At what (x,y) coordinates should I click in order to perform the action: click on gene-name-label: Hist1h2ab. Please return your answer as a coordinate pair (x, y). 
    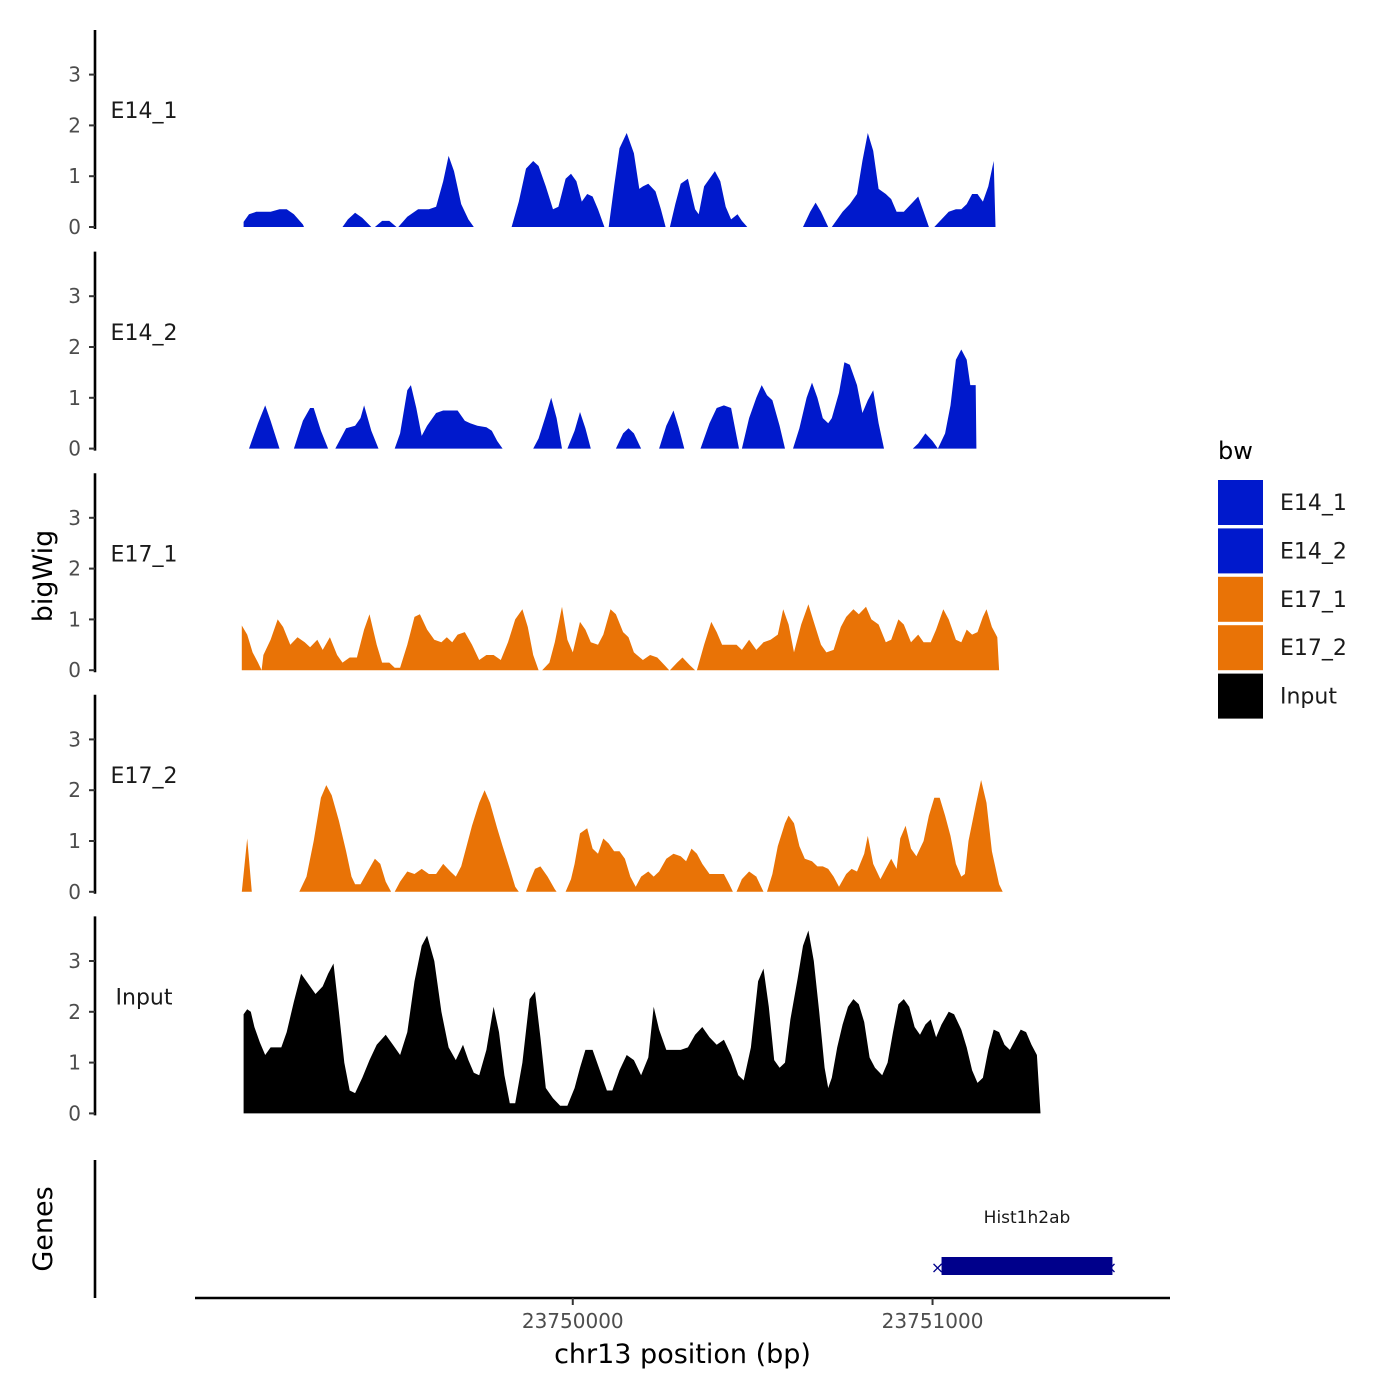
    Looking at the image, I should click on (1027, 1218).